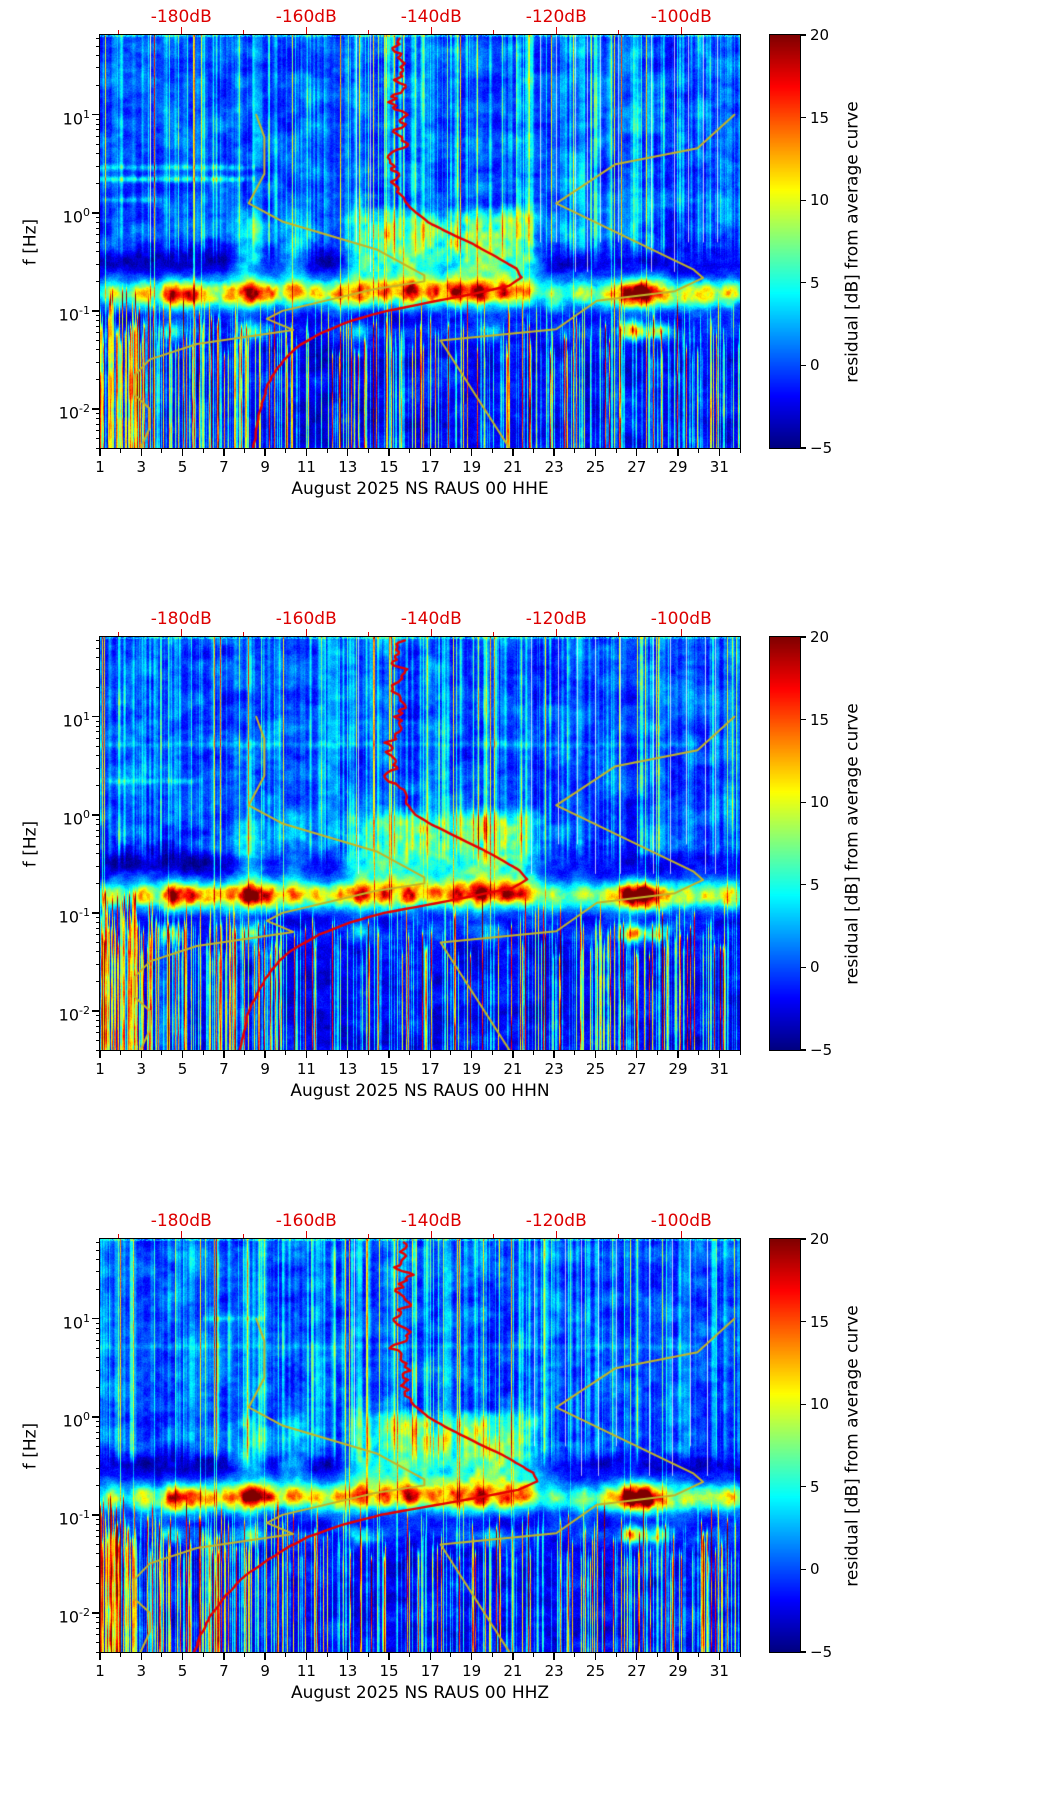 The height and width of the screenshot is (1806, 1052). I want to click on y-axis-label: f [Hz], so click(30, 844).